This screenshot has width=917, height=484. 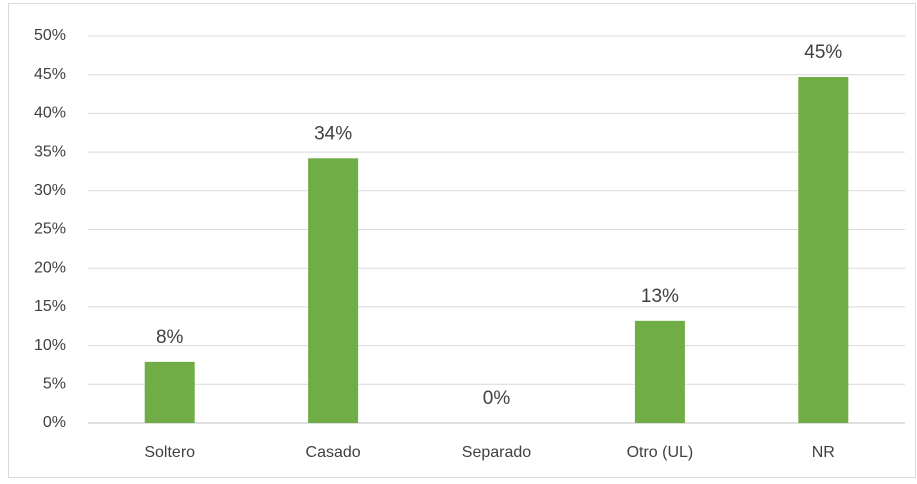 What do you see at coordinates (823, 52) in the screenshot?
I see `data-label: 45%` at bounding box center [823, 52].